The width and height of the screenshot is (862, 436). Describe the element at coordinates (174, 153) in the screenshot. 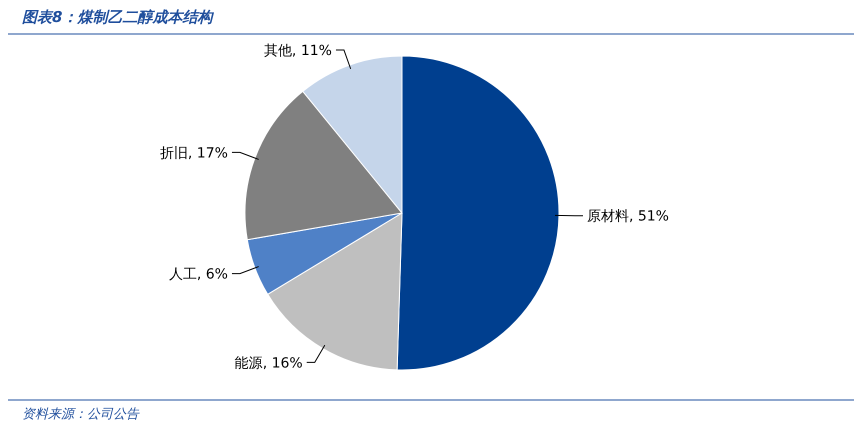

I see `slice-label: 折旧` at that location.